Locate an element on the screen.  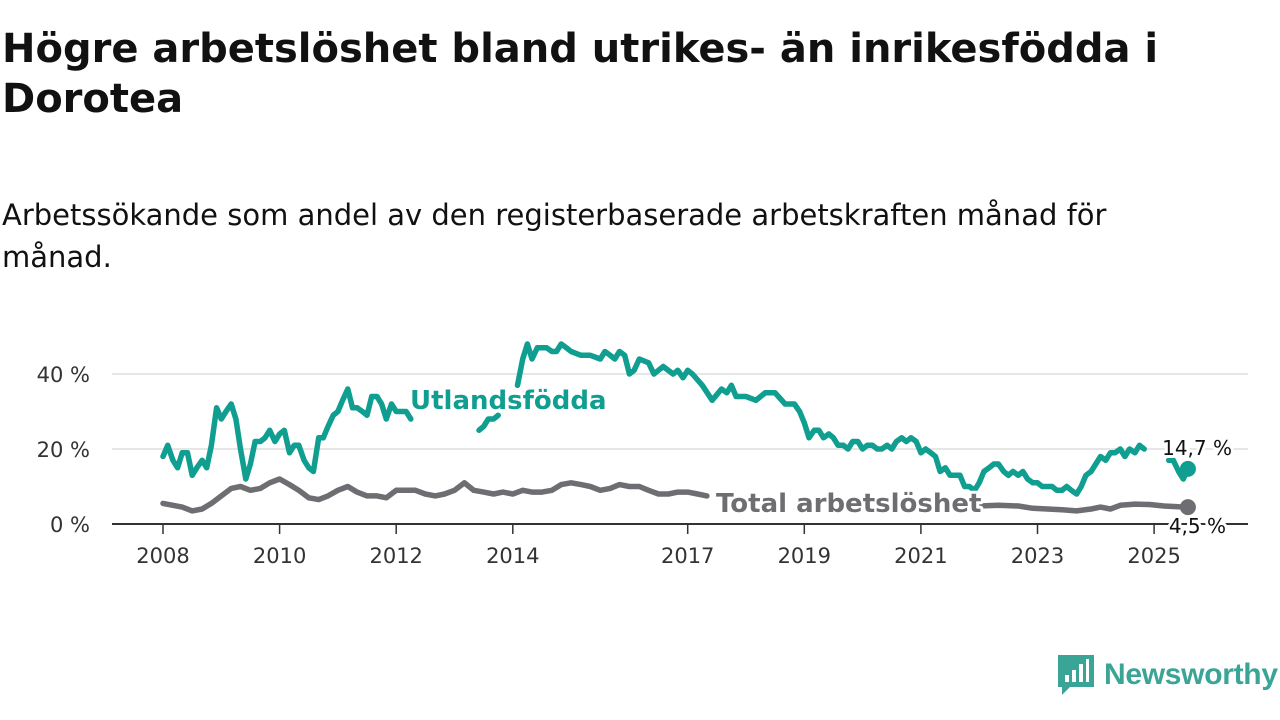
x-tick-label-8: 2025 is located at coordinates (1153, 556).